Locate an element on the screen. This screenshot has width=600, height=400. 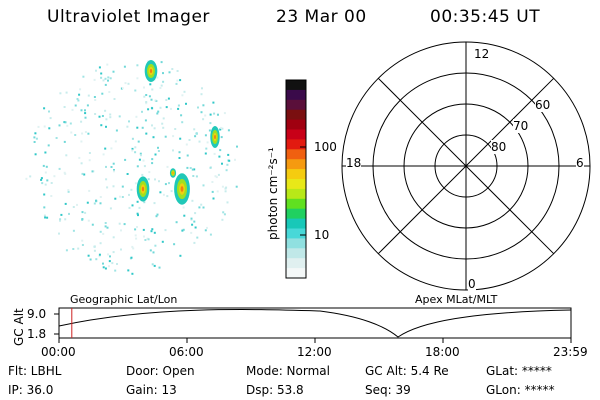
timeline-panel is located at coordinates (313, 325).